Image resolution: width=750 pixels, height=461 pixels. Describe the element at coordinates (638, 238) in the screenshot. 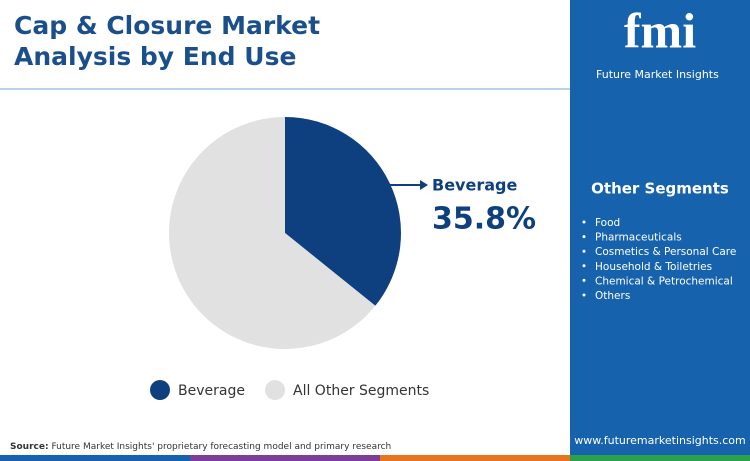

I see `segment-item: Pharmaceuticals` at that location.